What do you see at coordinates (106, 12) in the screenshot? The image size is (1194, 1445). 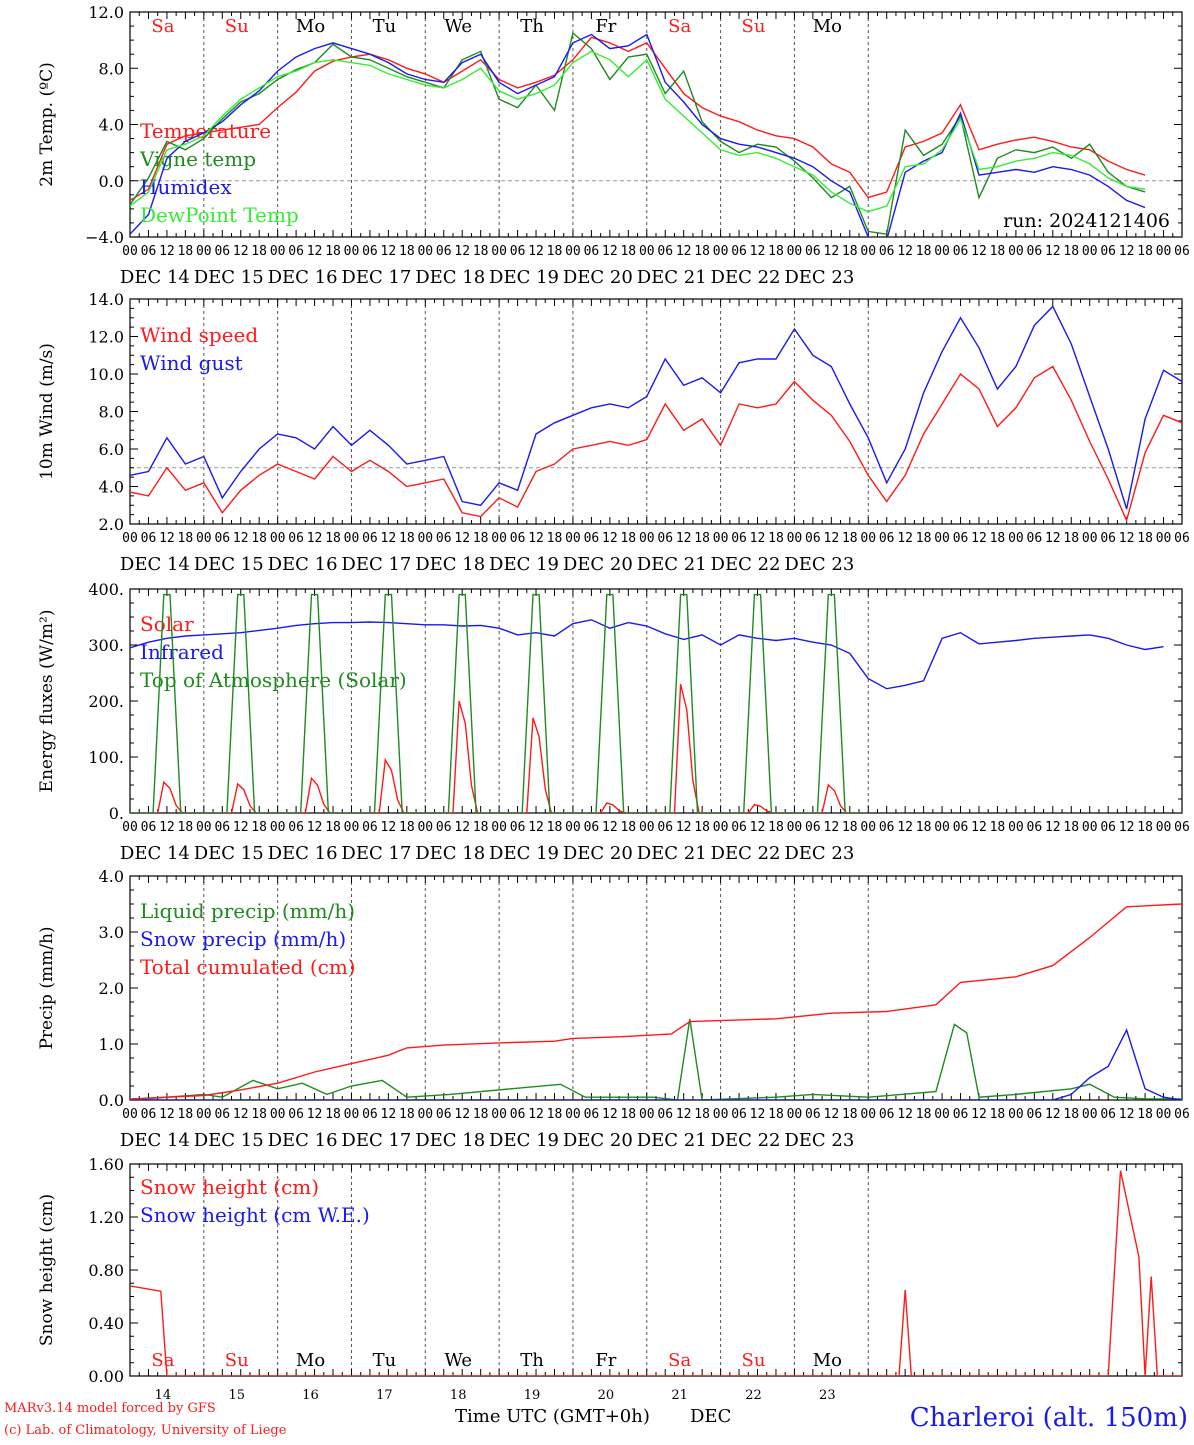 I see `y-tick-label: 12.0` at bounding box center [106, 12].